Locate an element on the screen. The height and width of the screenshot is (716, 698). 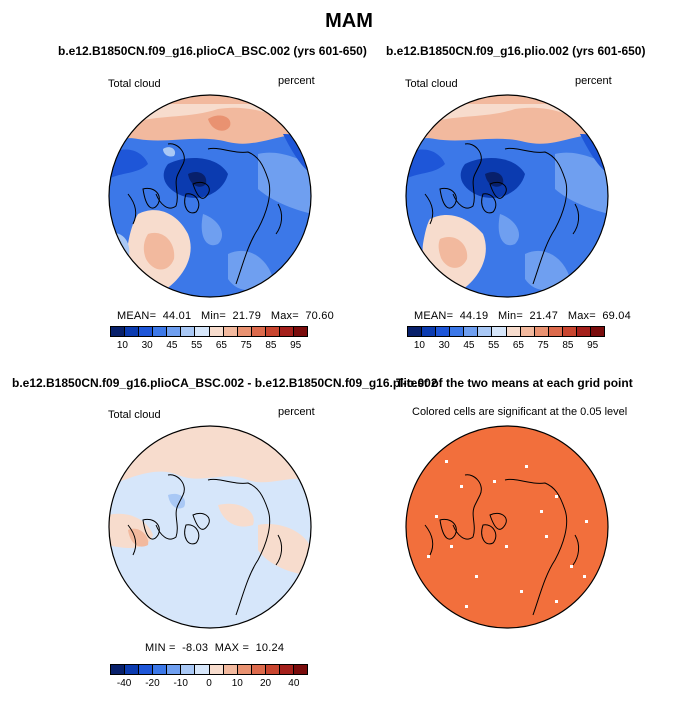
panel1-colorbar is located at coordinates (209, 331).